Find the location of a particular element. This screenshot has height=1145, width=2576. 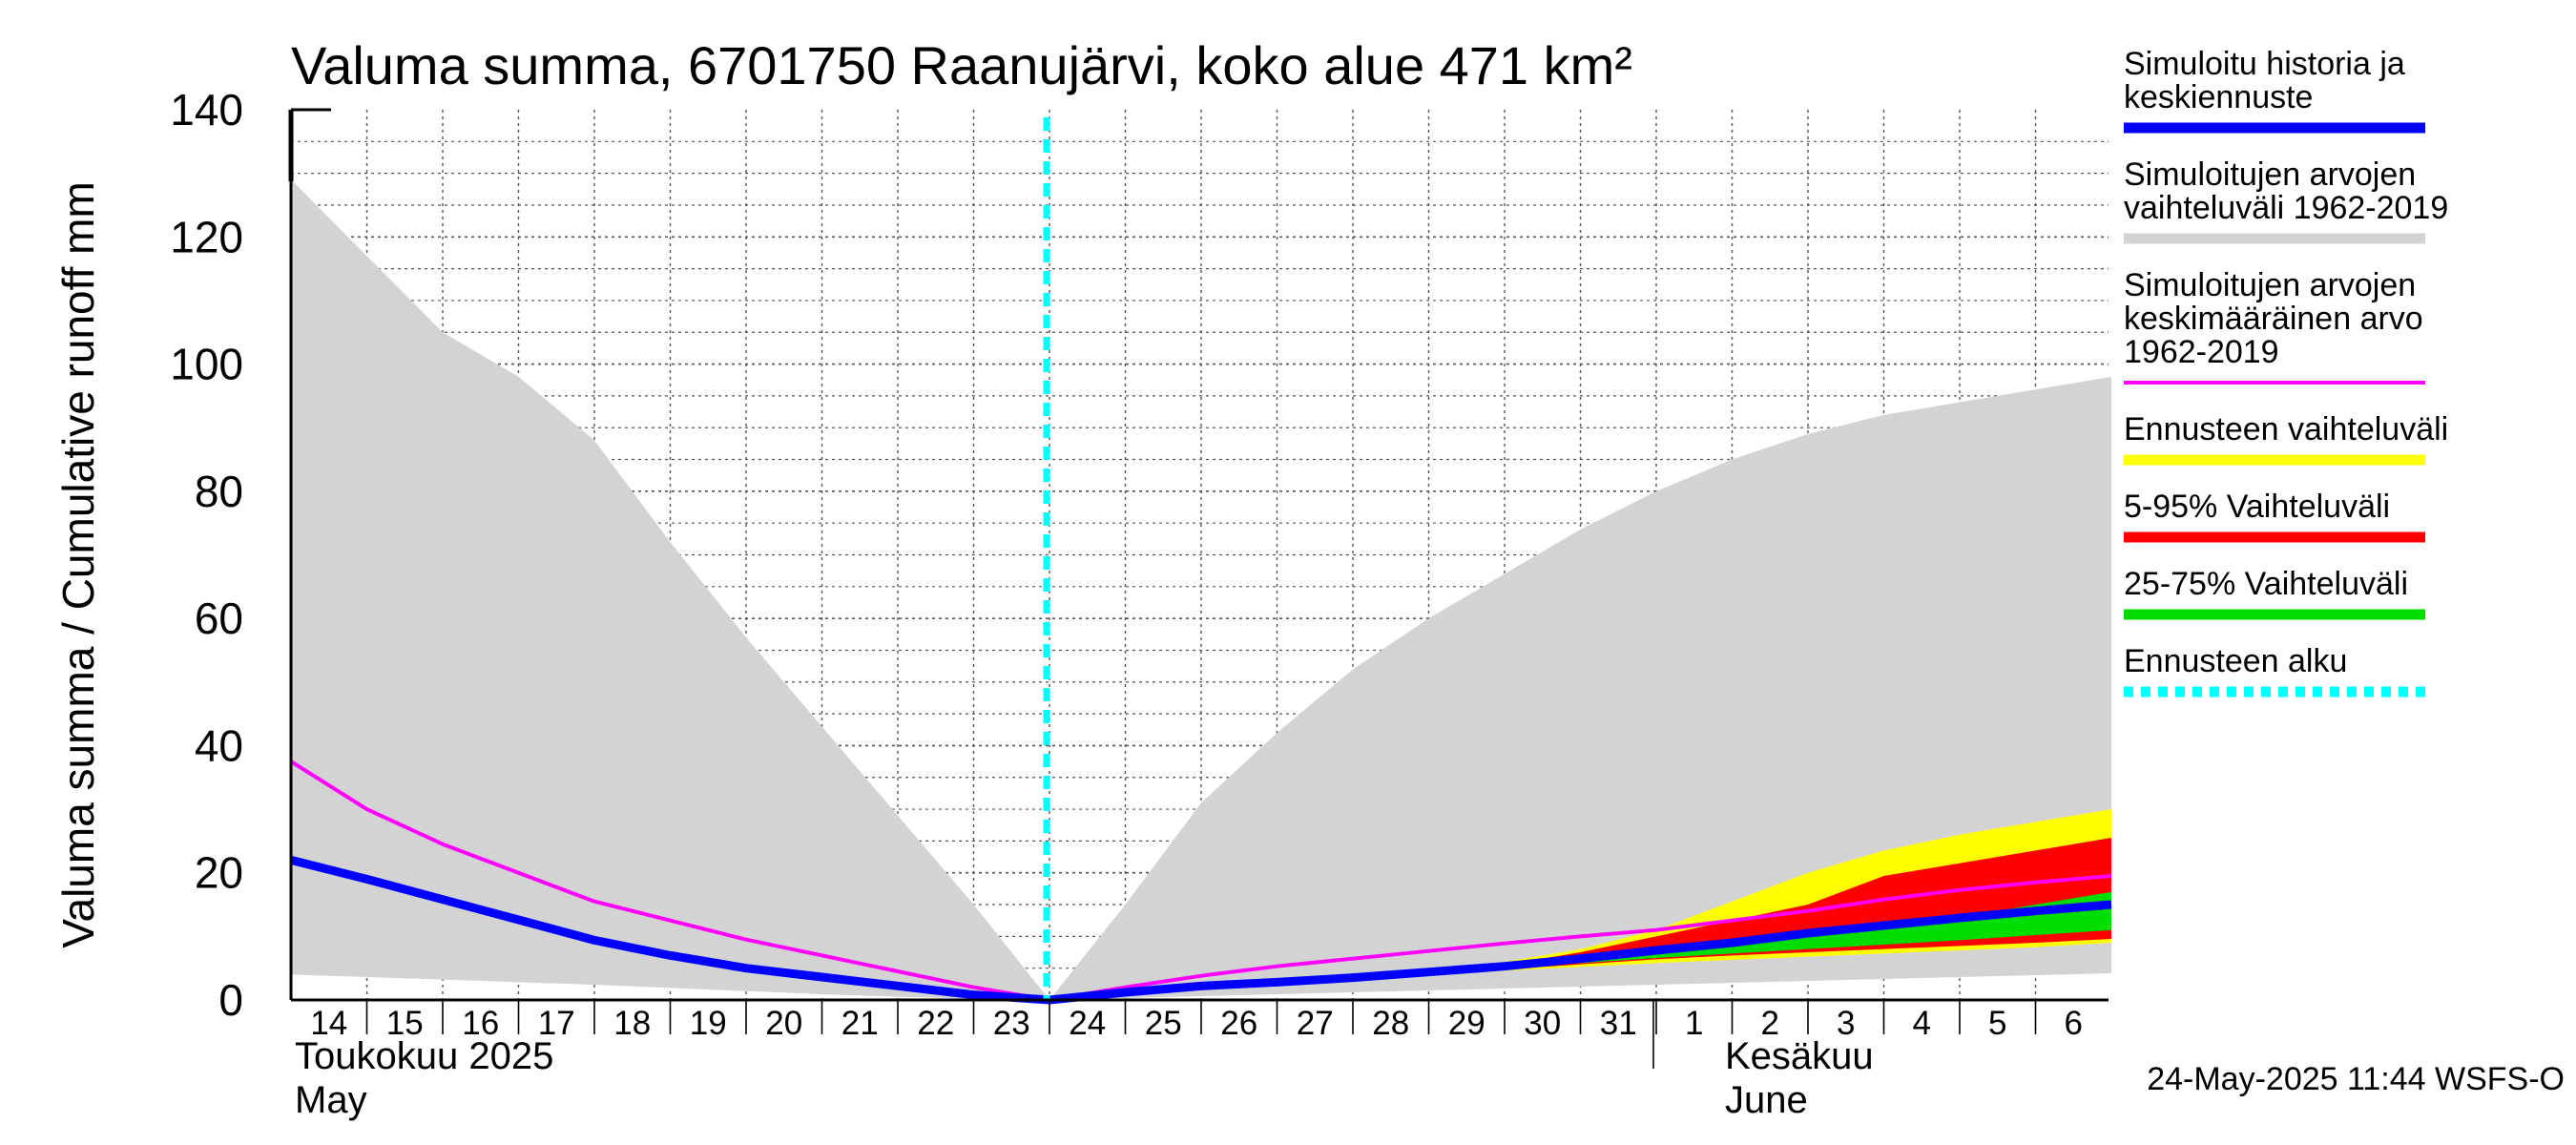

x-tick-label: 26 is located at coordinates (1238, 1023).